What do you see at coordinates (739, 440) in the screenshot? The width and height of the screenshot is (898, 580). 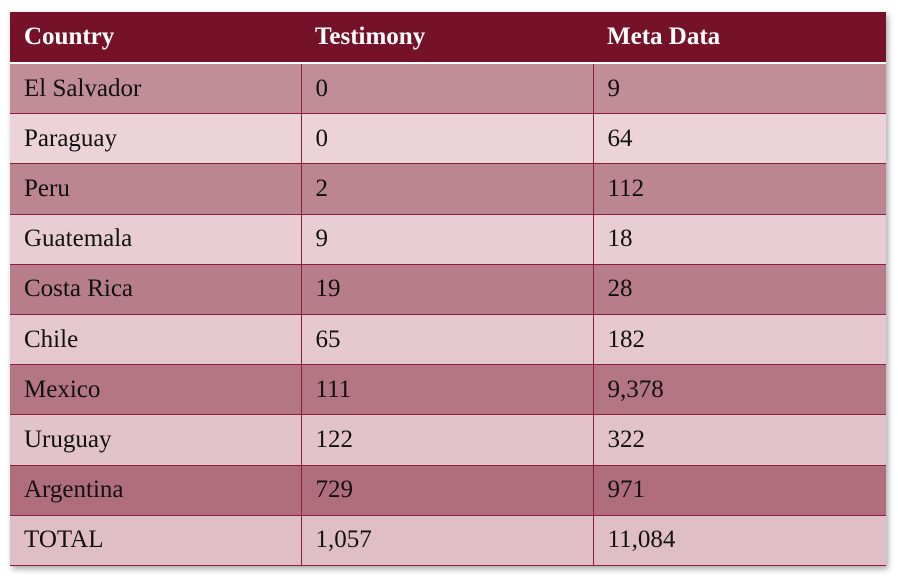 I see `cell-meta-data: 322` at bounding box center [739, 440].